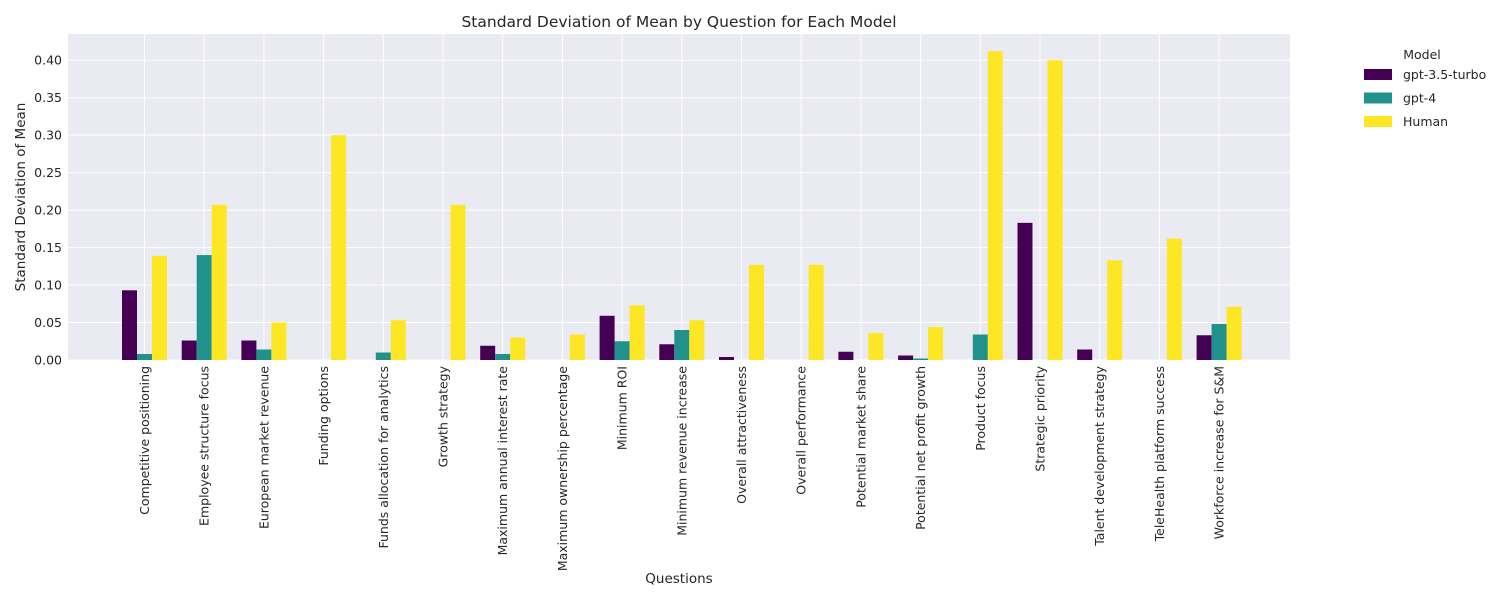 The width and height of the screenshot is (1500, 600). Describe the element at coordinates (383, 457) in the screenshot. I see `x-tick-label: Funds allocation for analytics` at that location.